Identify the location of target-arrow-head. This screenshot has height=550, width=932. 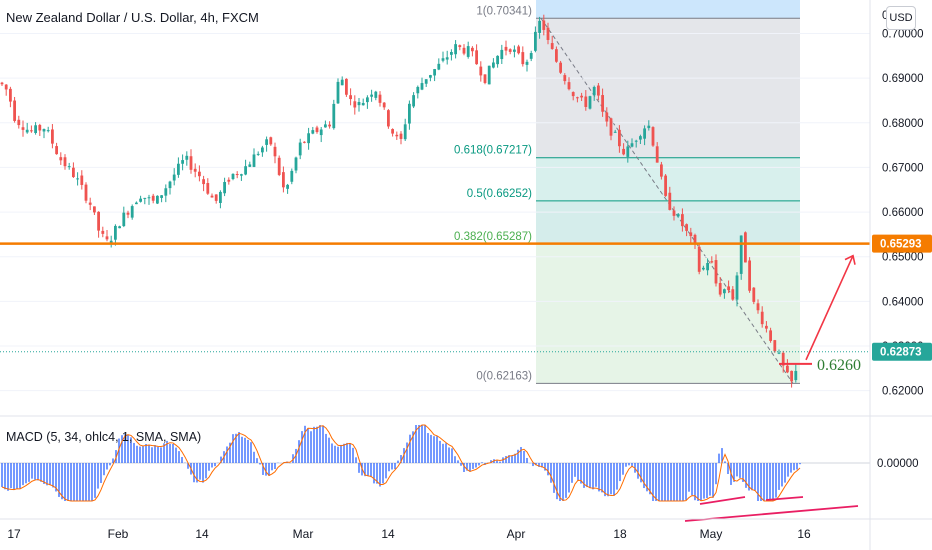
(850, 259).